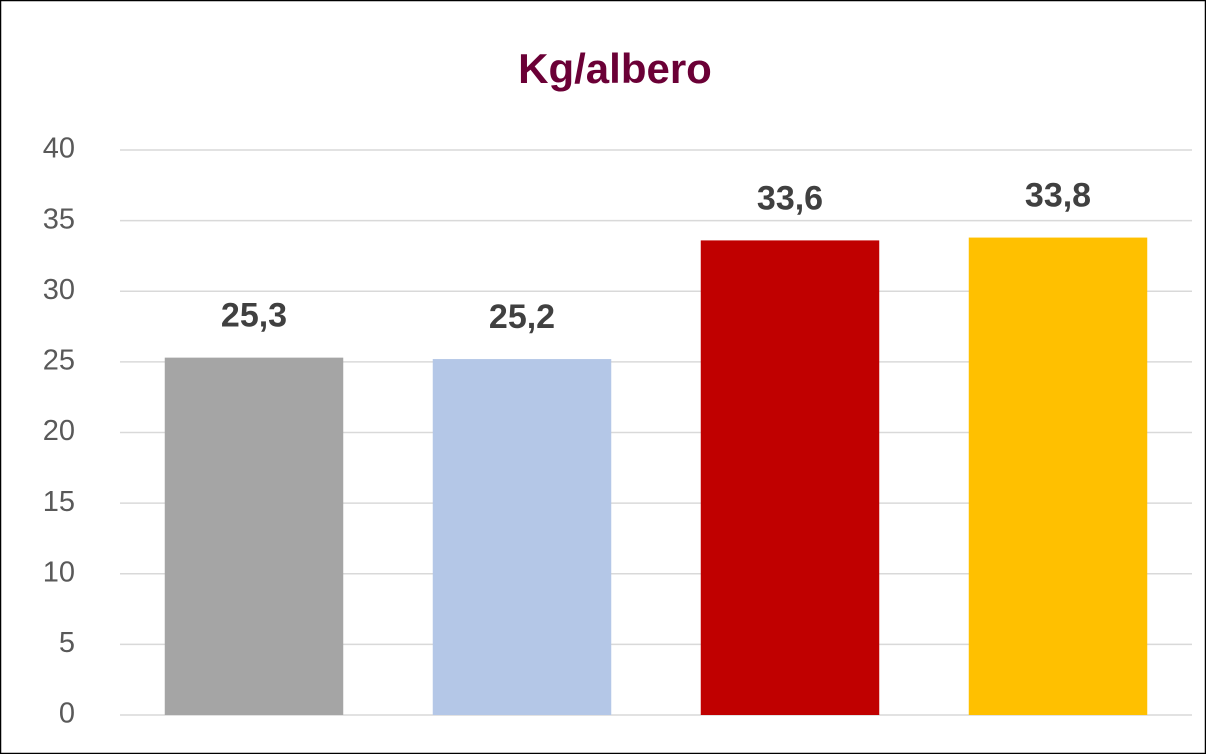 This screenshot has height=754, width=1206. What do you see at coordinates (59, 572) in the screenshot?
I see `y-tick-label: 10` at bounding box center [59, 572].